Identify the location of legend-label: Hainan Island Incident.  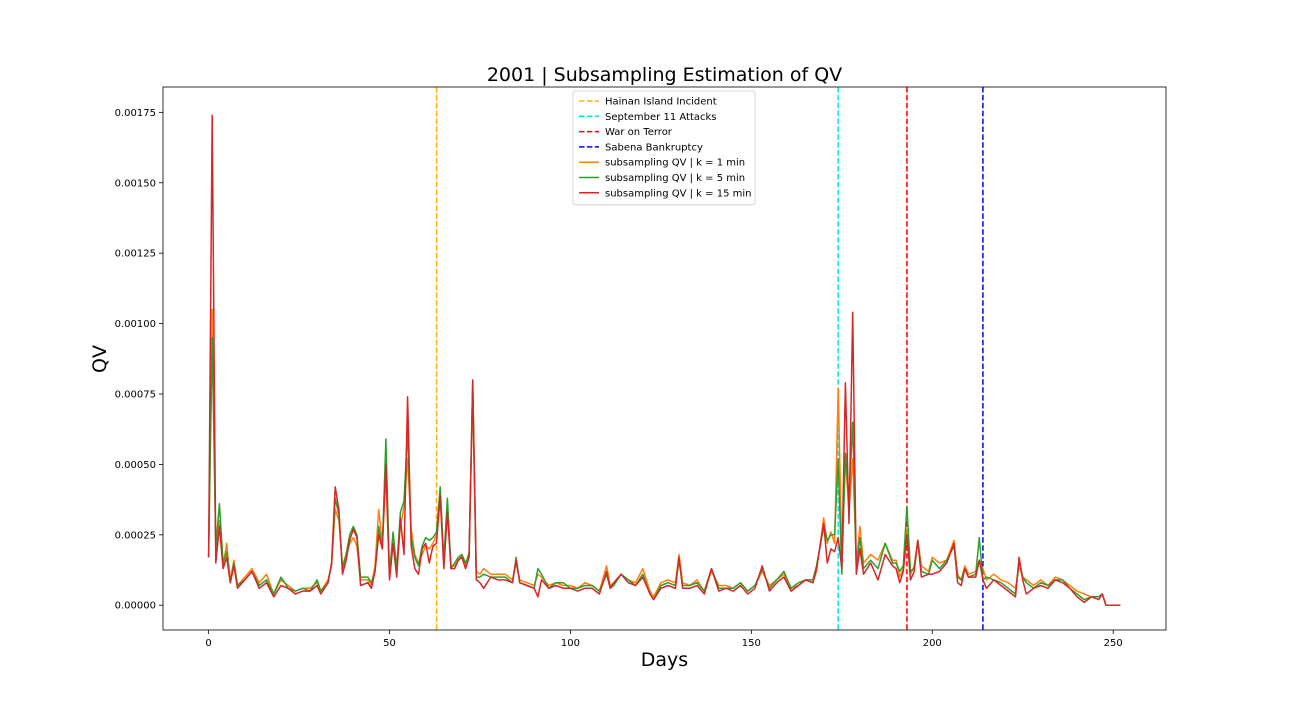
(661, 102).